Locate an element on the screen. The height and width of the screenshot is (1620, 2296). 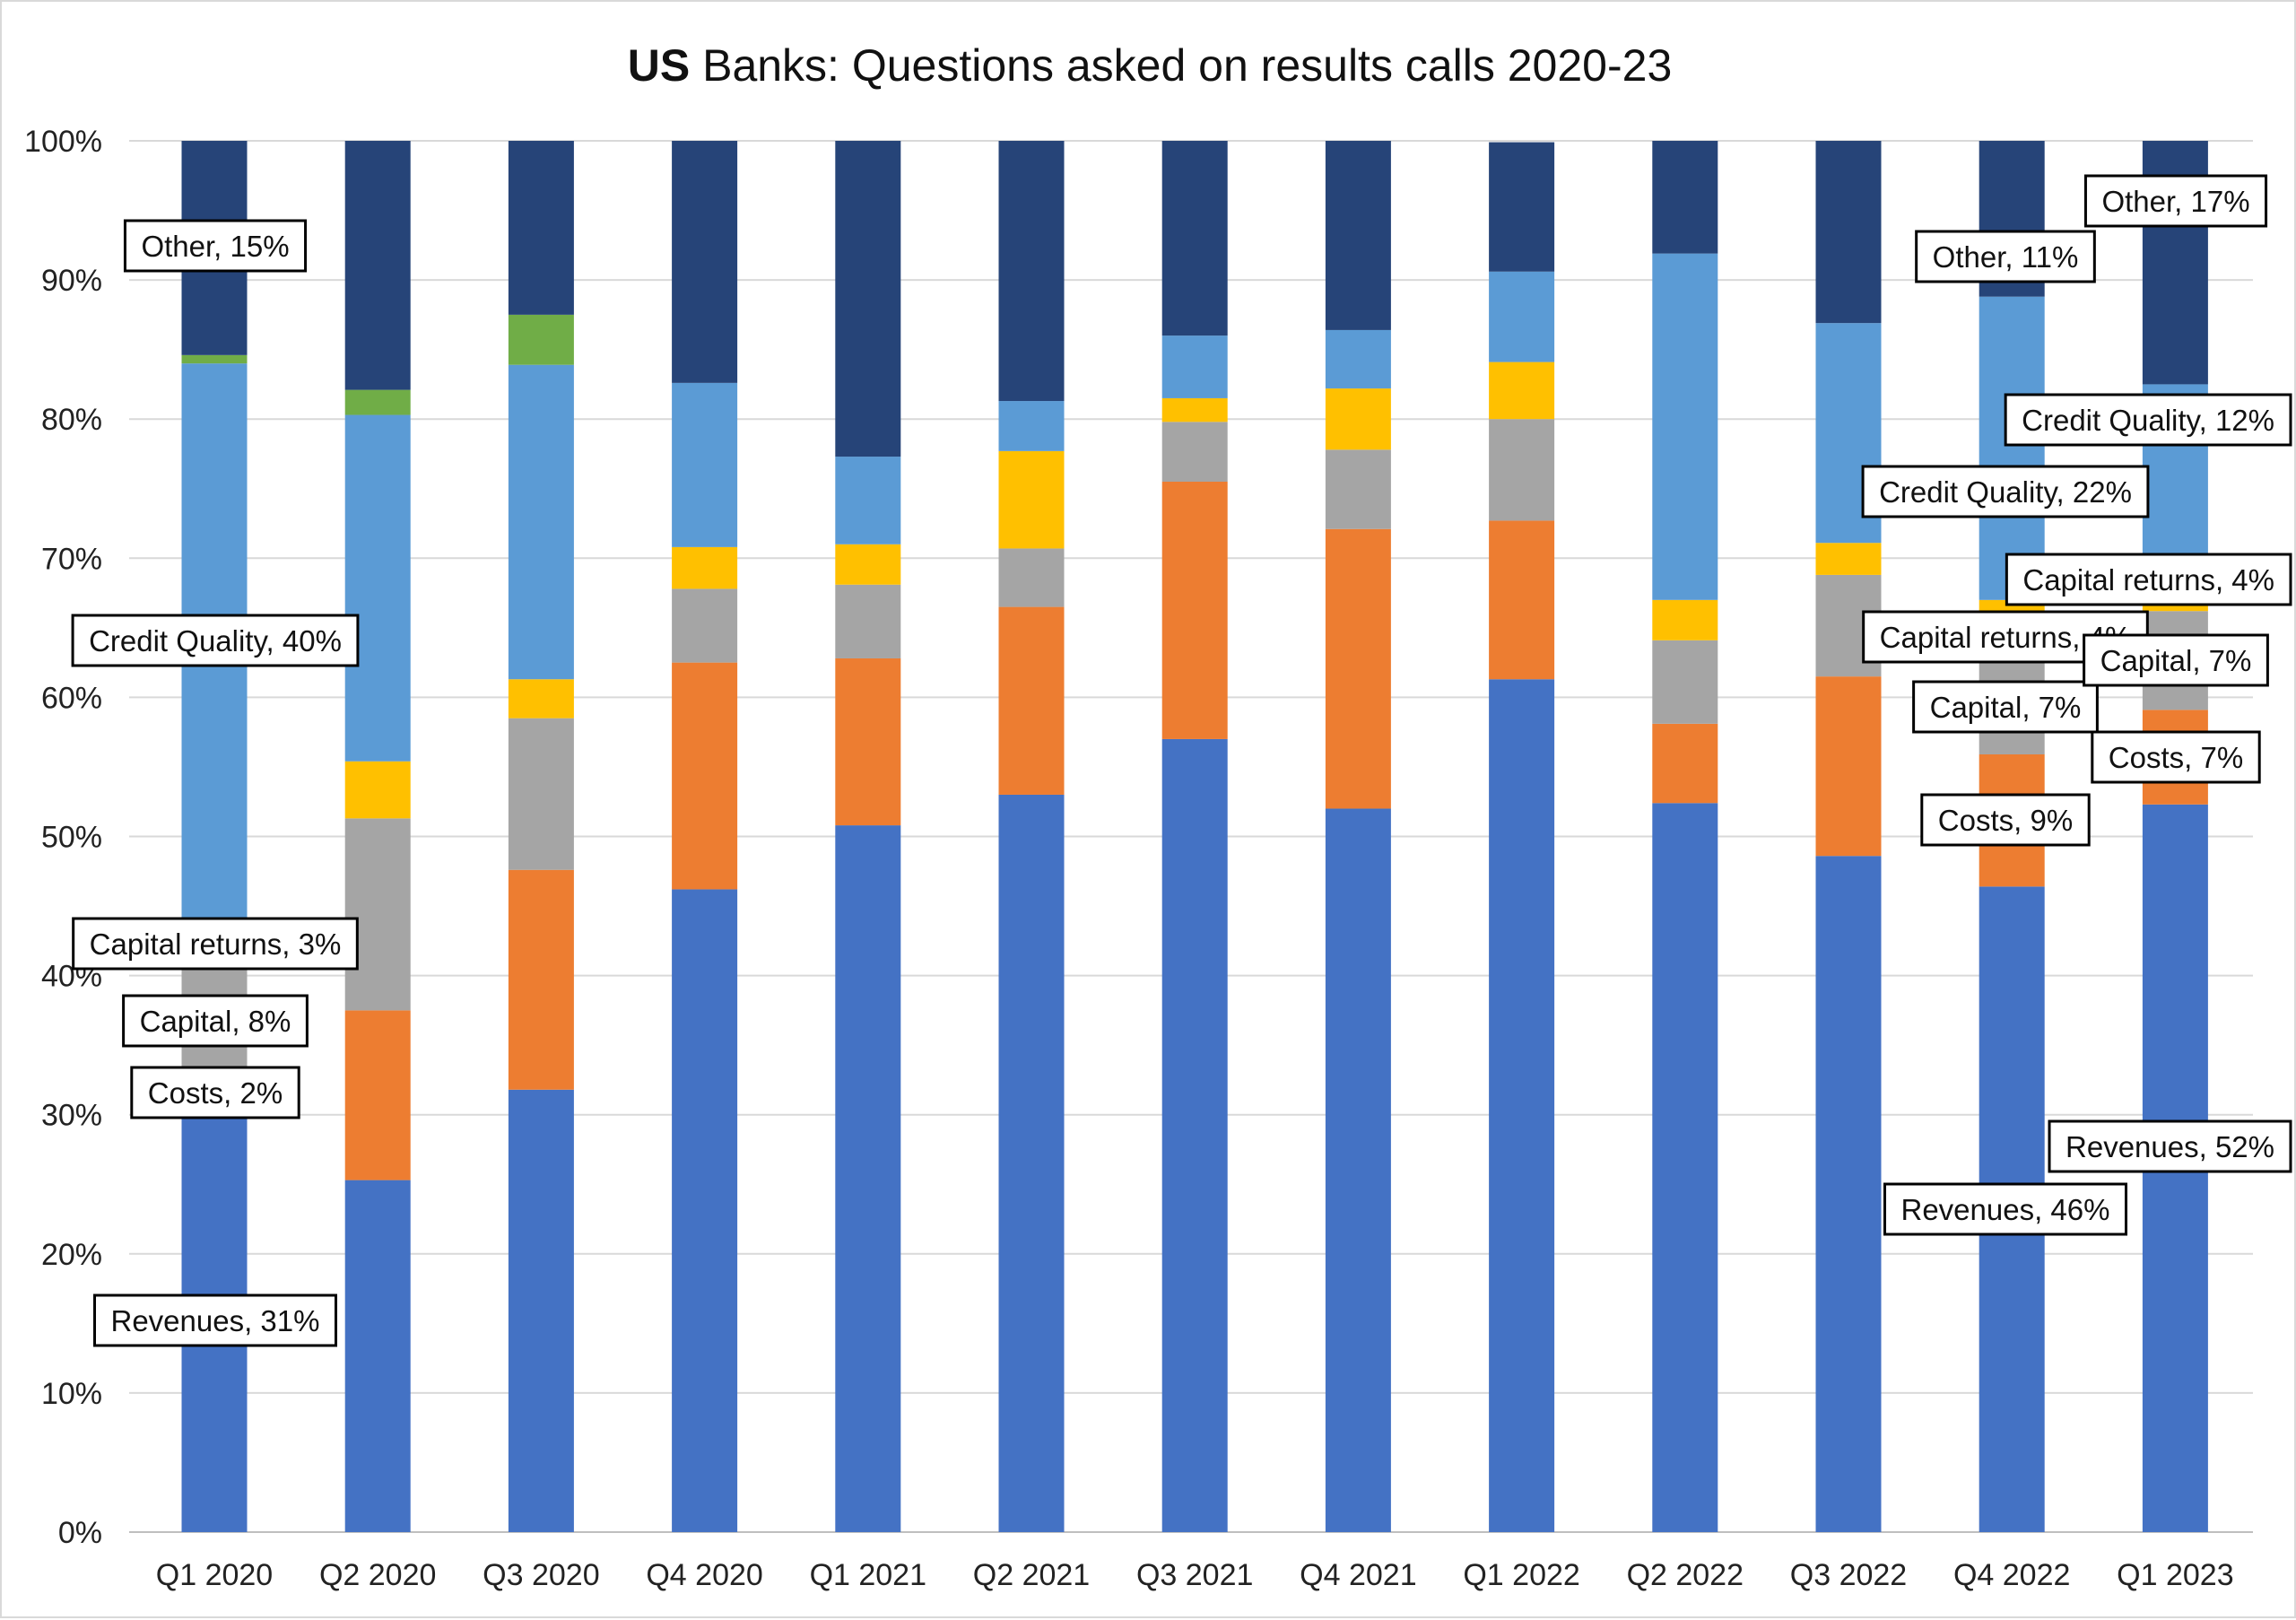
data-label-callout: Revenues, 31% is located at coordinates (215, 1320).